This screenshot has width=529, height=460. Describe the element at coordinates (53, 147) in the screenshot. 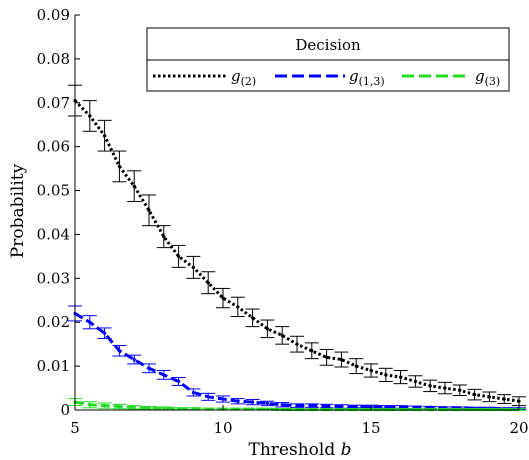

I see `y-tick-label: 0.06` at that location.